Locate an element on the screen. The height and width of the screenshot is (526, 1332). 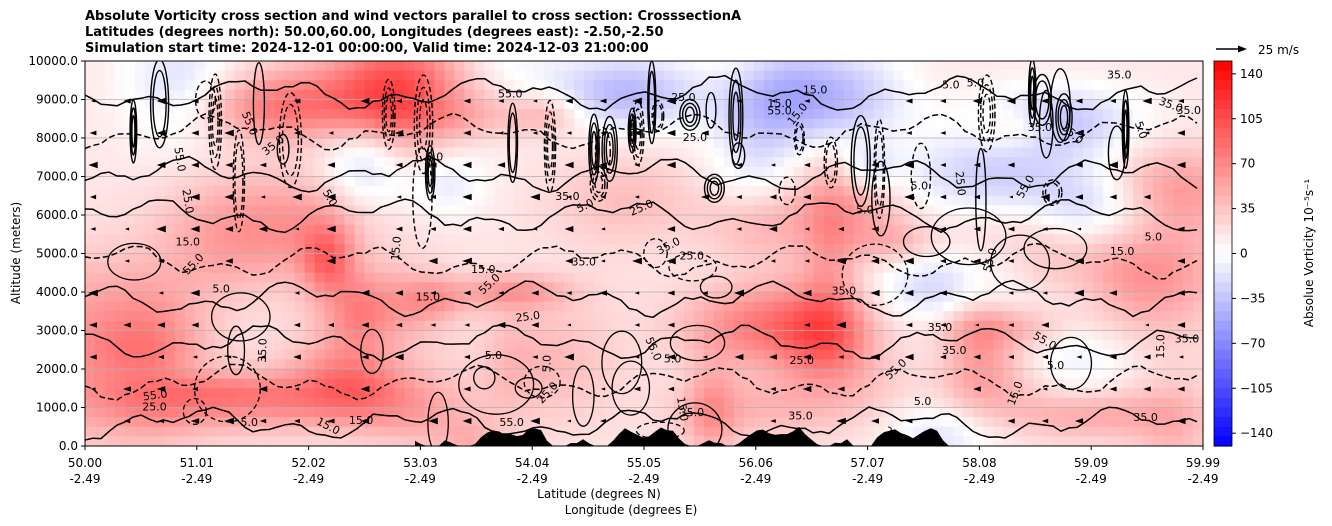
terrain-profile is located at coordinates (690, 436).